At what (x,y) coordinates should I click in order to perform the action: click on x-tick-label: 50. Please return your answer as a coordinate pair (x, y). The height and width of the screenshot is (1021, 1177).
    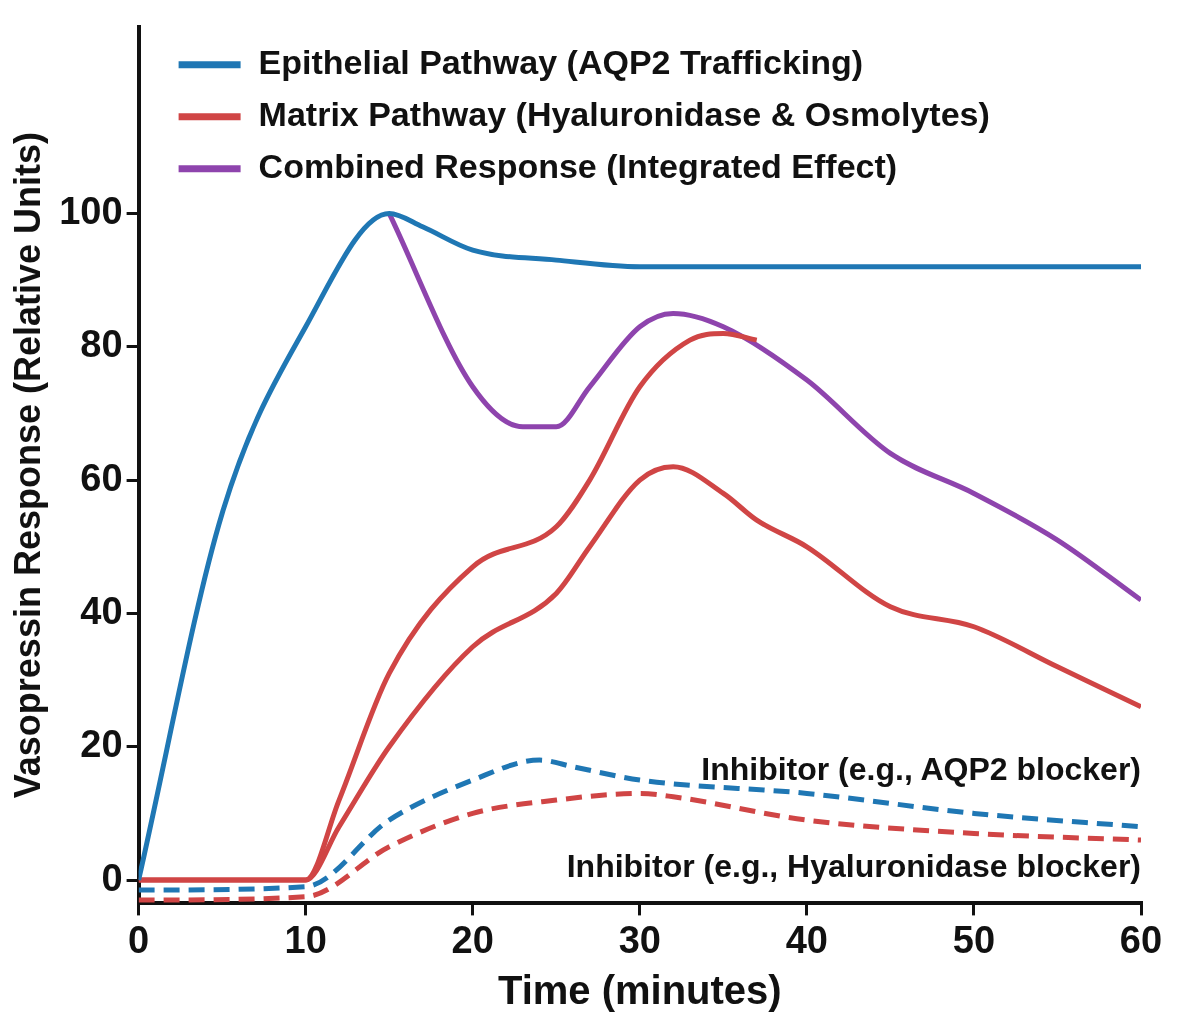
    Looking at the image, I should click on (974, 939).